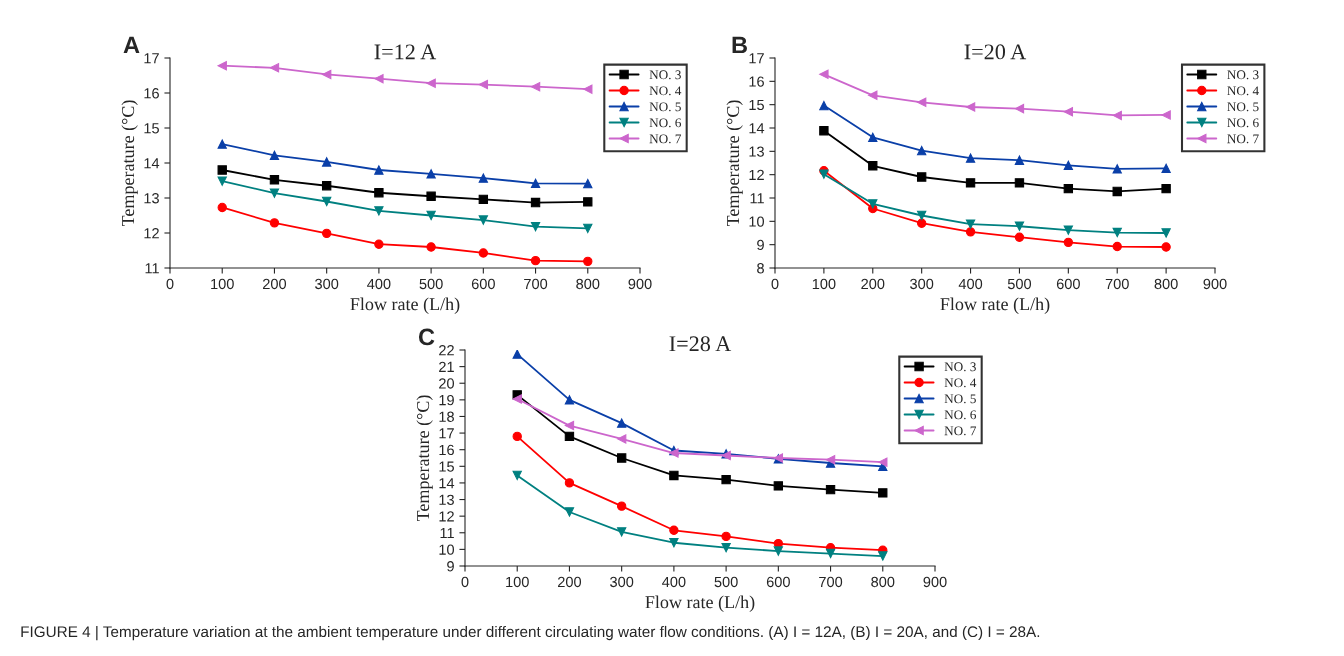  What do you see at coordinates (446, 400) in the screenshot?
I see `y-tick-label: 19` at bounding box center [446, 400].